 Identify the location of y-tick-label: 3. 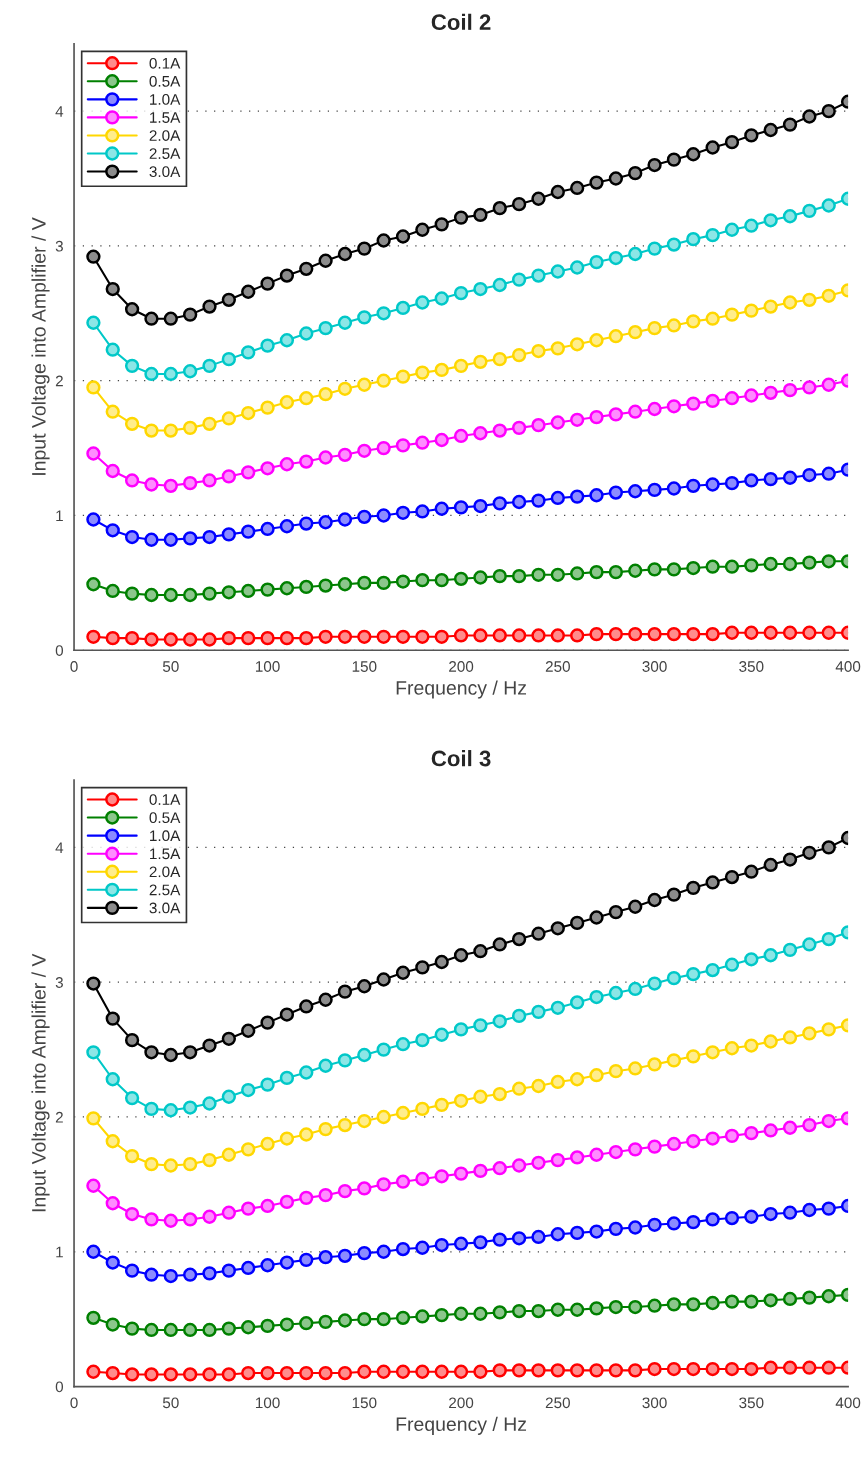
(59, 246).